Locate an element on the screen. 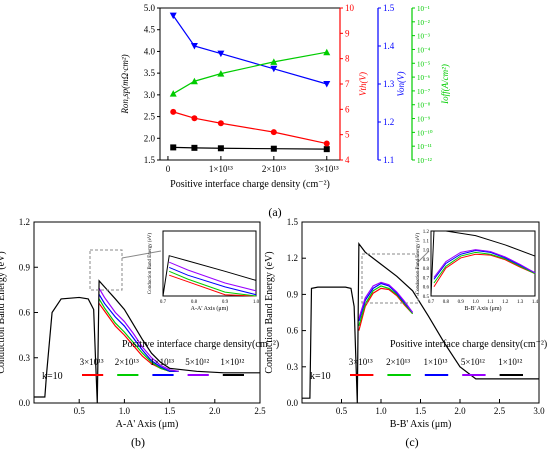 The height and width of the screenshot is (450, 550). x-tick-label-c-0: 0.5 is located at coordinates (342, 411).